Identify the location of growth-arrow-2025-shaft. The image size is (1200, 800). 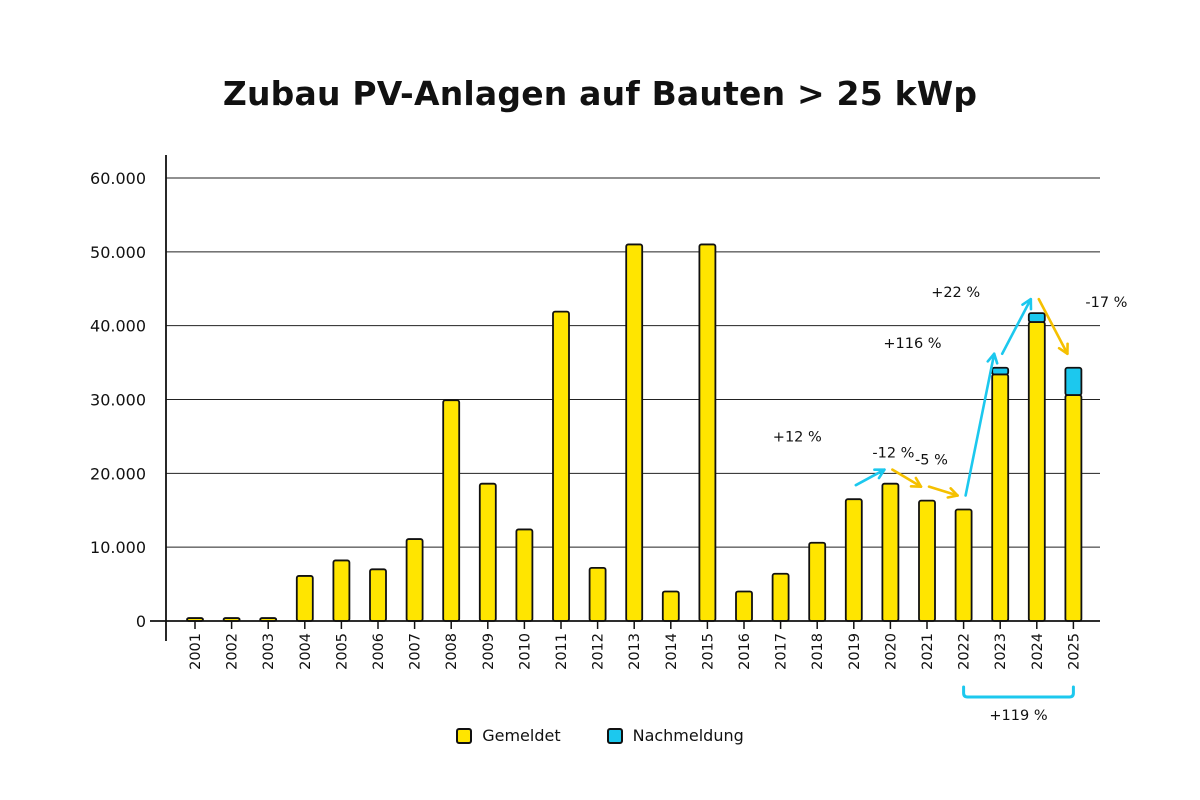
(1053, 326).